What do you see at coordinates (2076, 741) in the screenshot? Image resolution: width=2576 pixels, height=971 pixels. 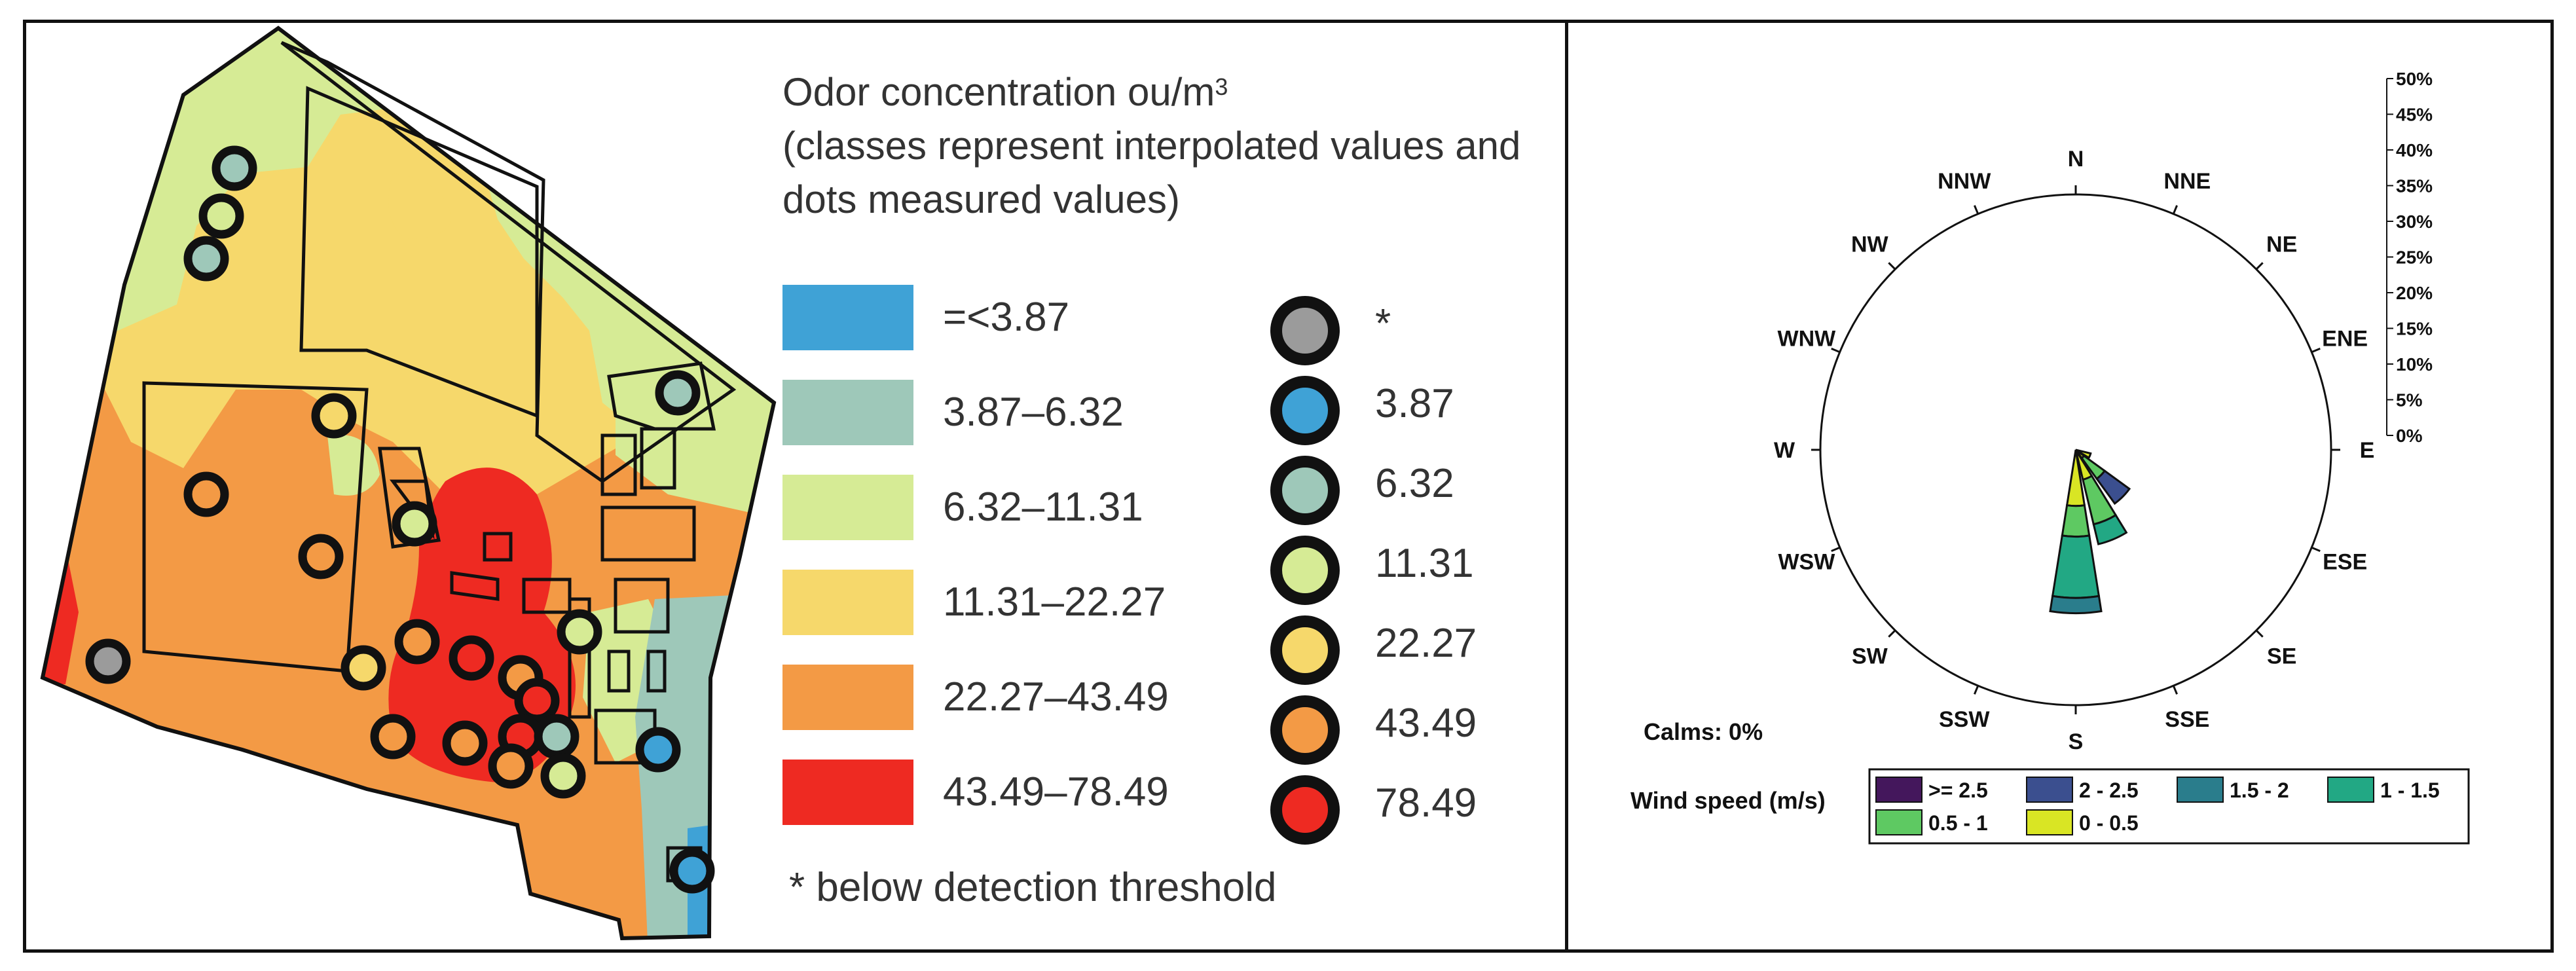 I see `direction-label: S` at bounding box center [2076, 741].